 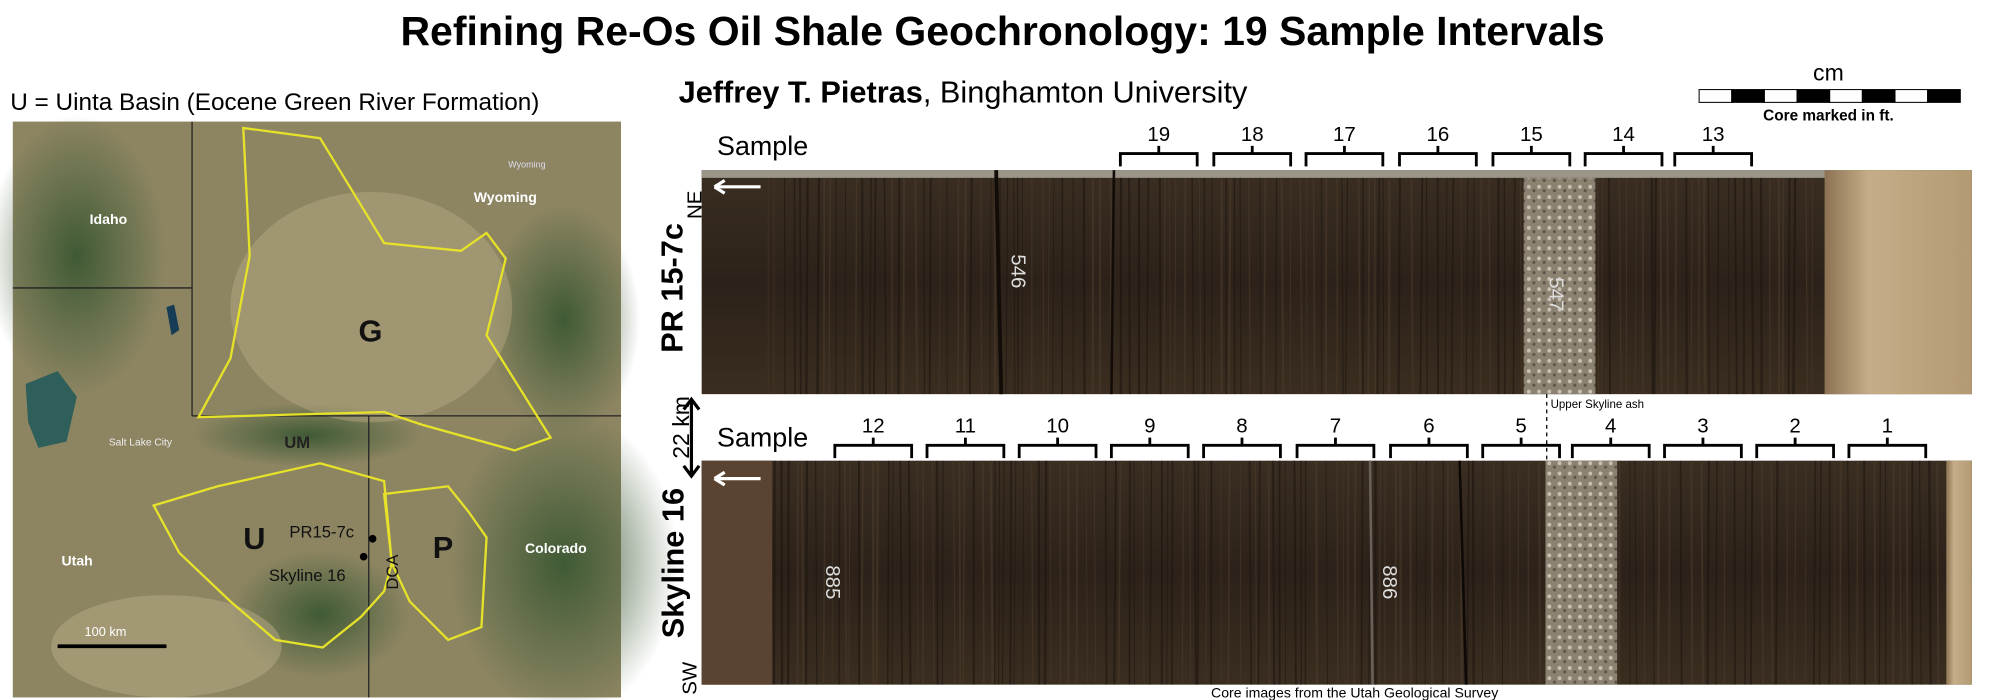 I want to click on separation-label: 22 km, so click(x=681, y=427).